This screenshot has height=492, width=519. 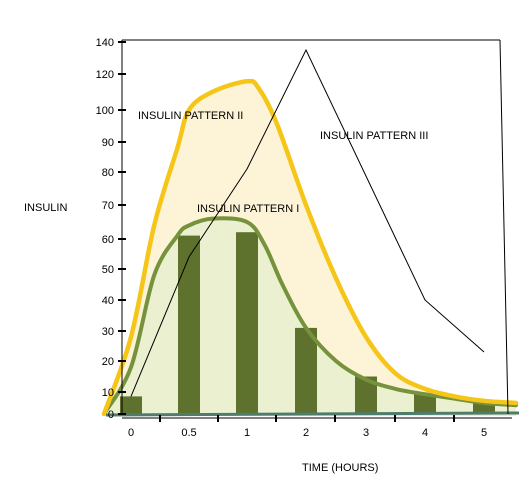 I want to click on x-tick-label-1: 1, so click(x=247, y=433).